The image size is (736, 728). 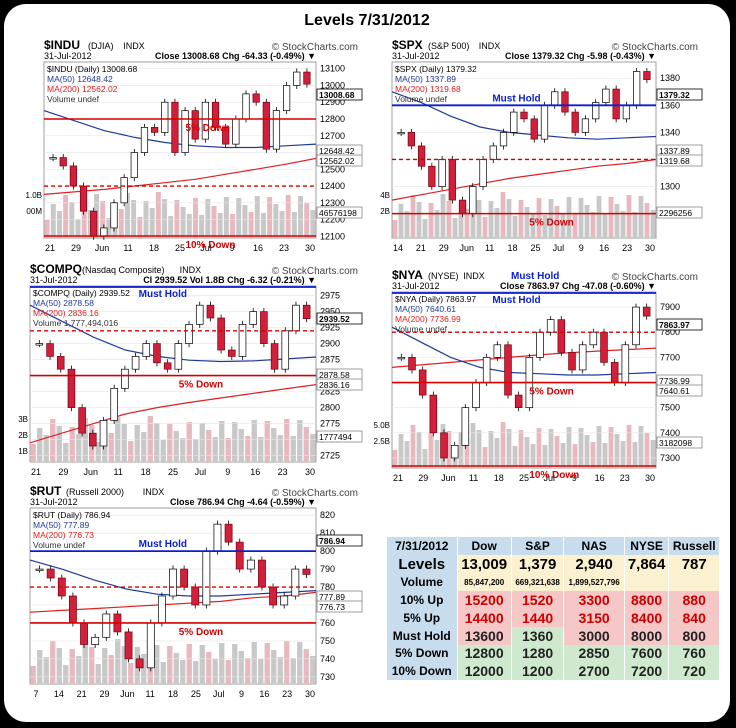 I want to click on table-cell, so click(x=694, y=582).